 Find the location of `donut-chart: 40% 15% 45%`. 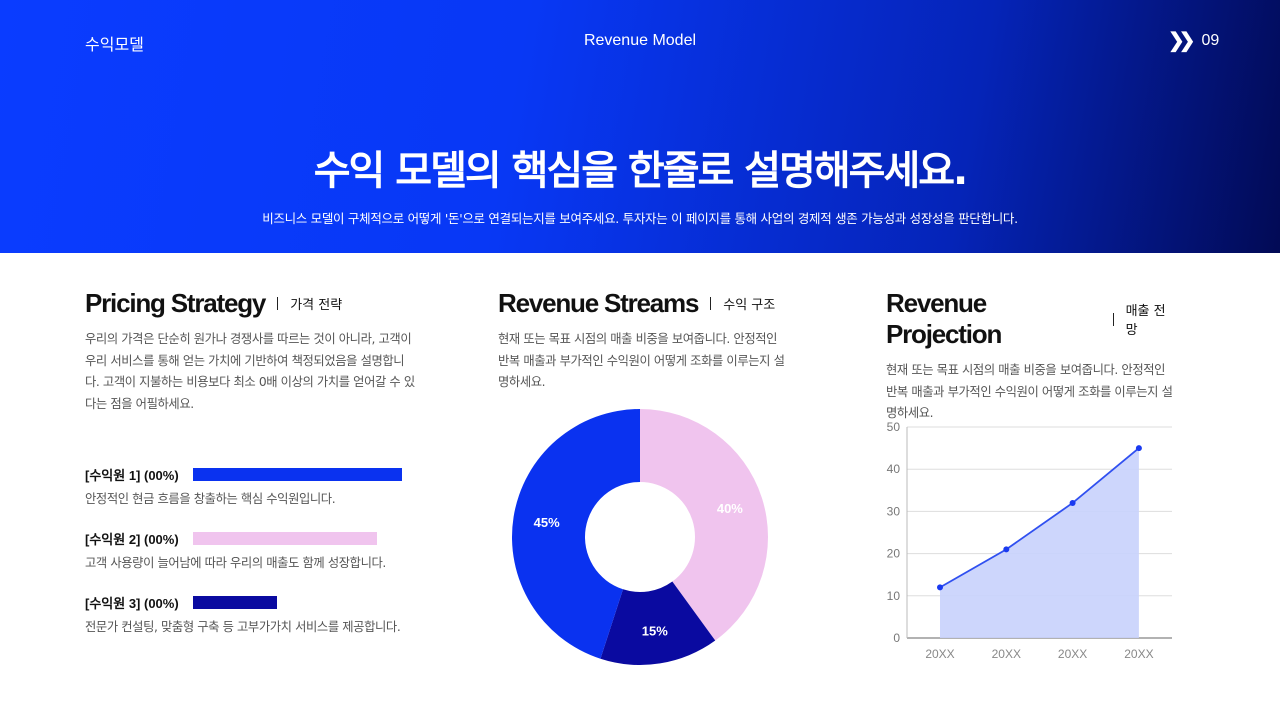

donut-chart: 40% 15% 45% is located at coordinates (640, 537).